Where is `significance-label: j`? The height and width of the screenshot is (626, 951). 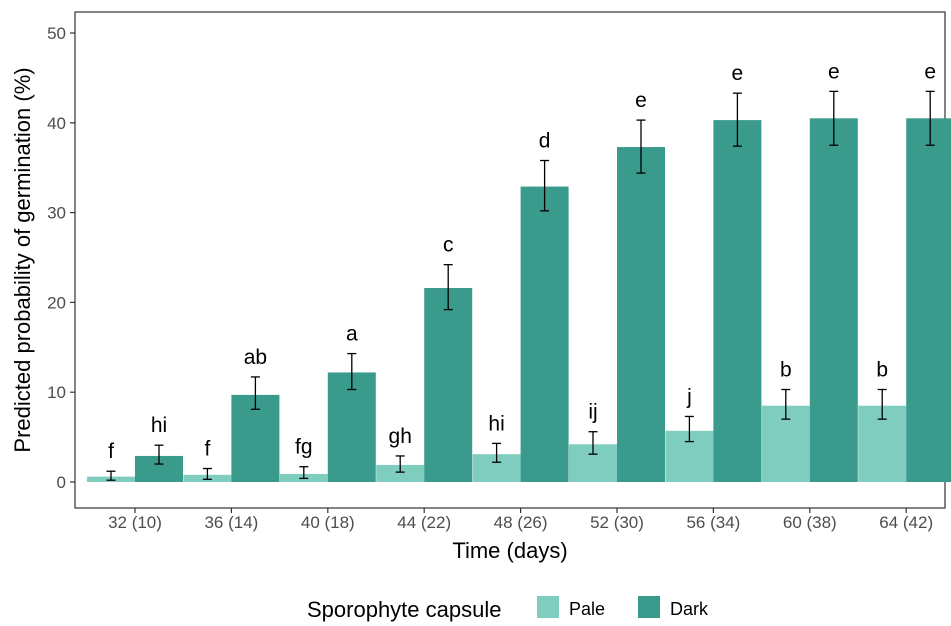 significance-label: j is located at coordinates (689, 396).